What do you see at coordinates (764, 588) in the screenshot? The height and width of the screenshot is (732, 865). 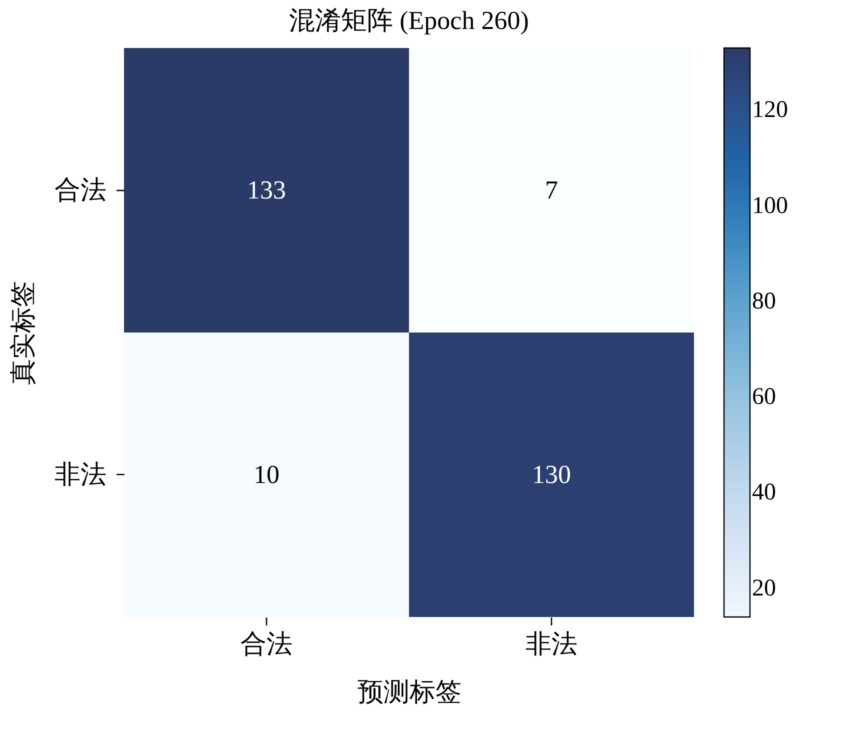 I see `color-bar-label: 20` at bounding box center [764, 588].